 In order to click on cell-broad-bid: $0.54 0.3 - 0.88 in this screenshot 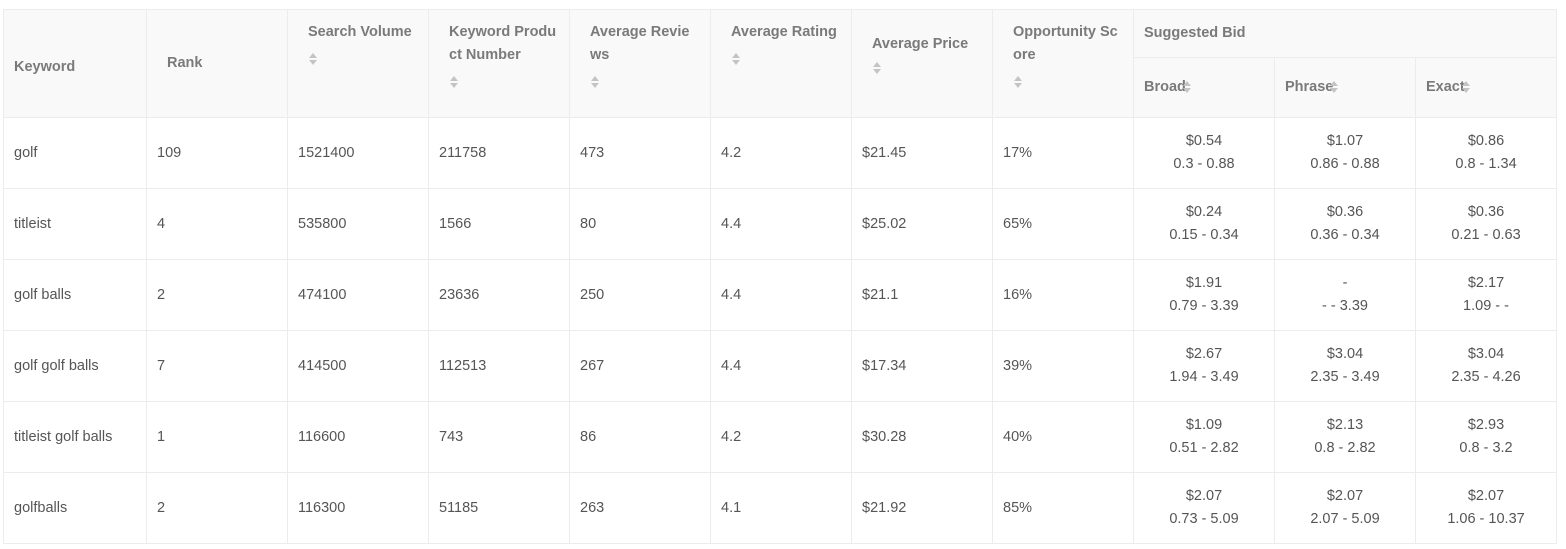, I will do `click(1204, 153)`.